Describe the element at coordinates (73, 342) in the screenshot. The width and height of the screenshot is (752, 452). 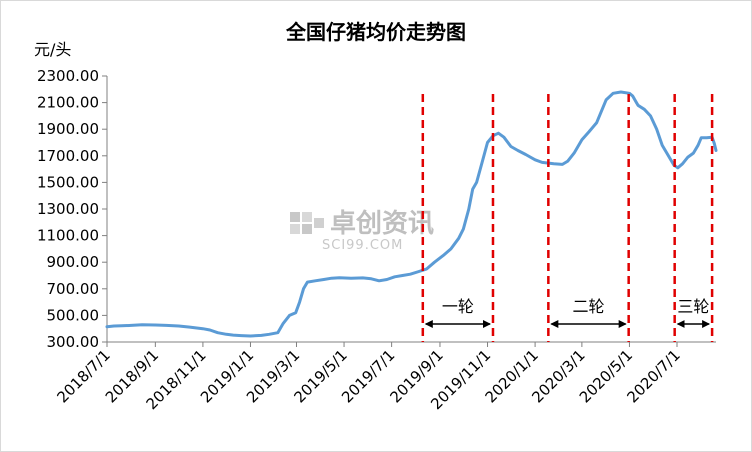
I see `y-tick-label: 300.00` at that location.